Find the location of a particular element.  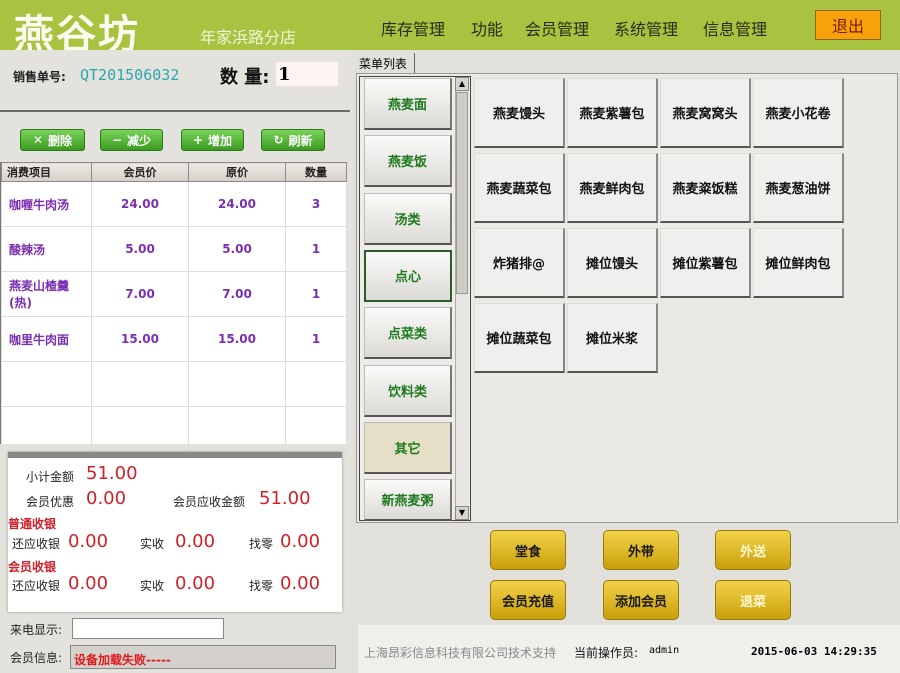

dish-button: 燕麦窝窝头 is located at coordinates (705, 113).